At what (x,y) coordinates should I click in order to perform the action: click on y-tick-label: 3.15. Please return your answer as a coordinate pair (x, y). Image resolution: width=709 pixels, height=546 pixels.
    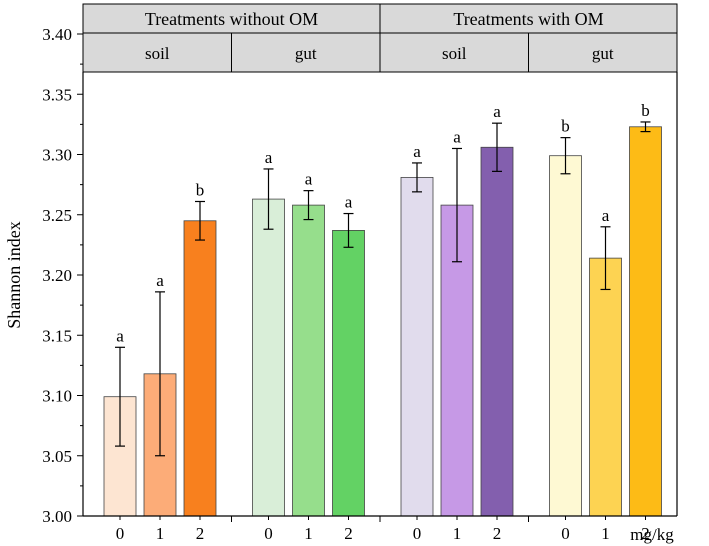
    Looking at the image, I should click on (57, 335).